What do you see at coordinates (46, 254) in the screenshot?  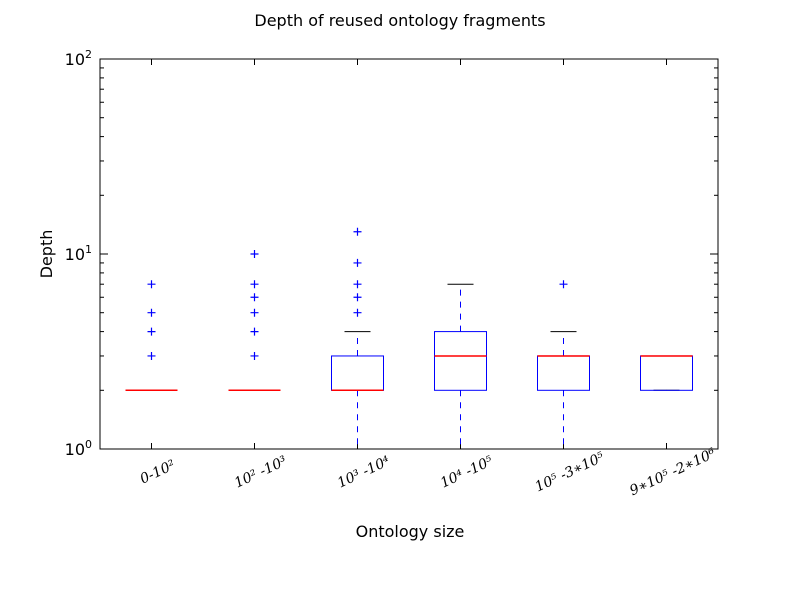 I see `y-axis-label: Depth` at bounding box center [46, 254].